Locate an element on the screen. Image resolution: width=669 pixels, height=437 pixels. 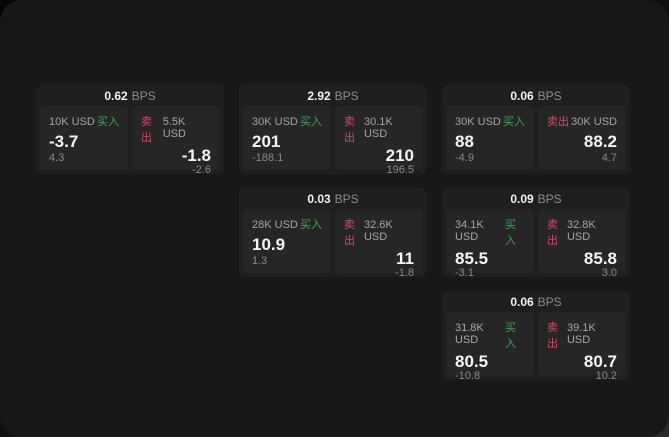
buy-top-row: 10K USD 买入 is located at coordinates (84, 121).